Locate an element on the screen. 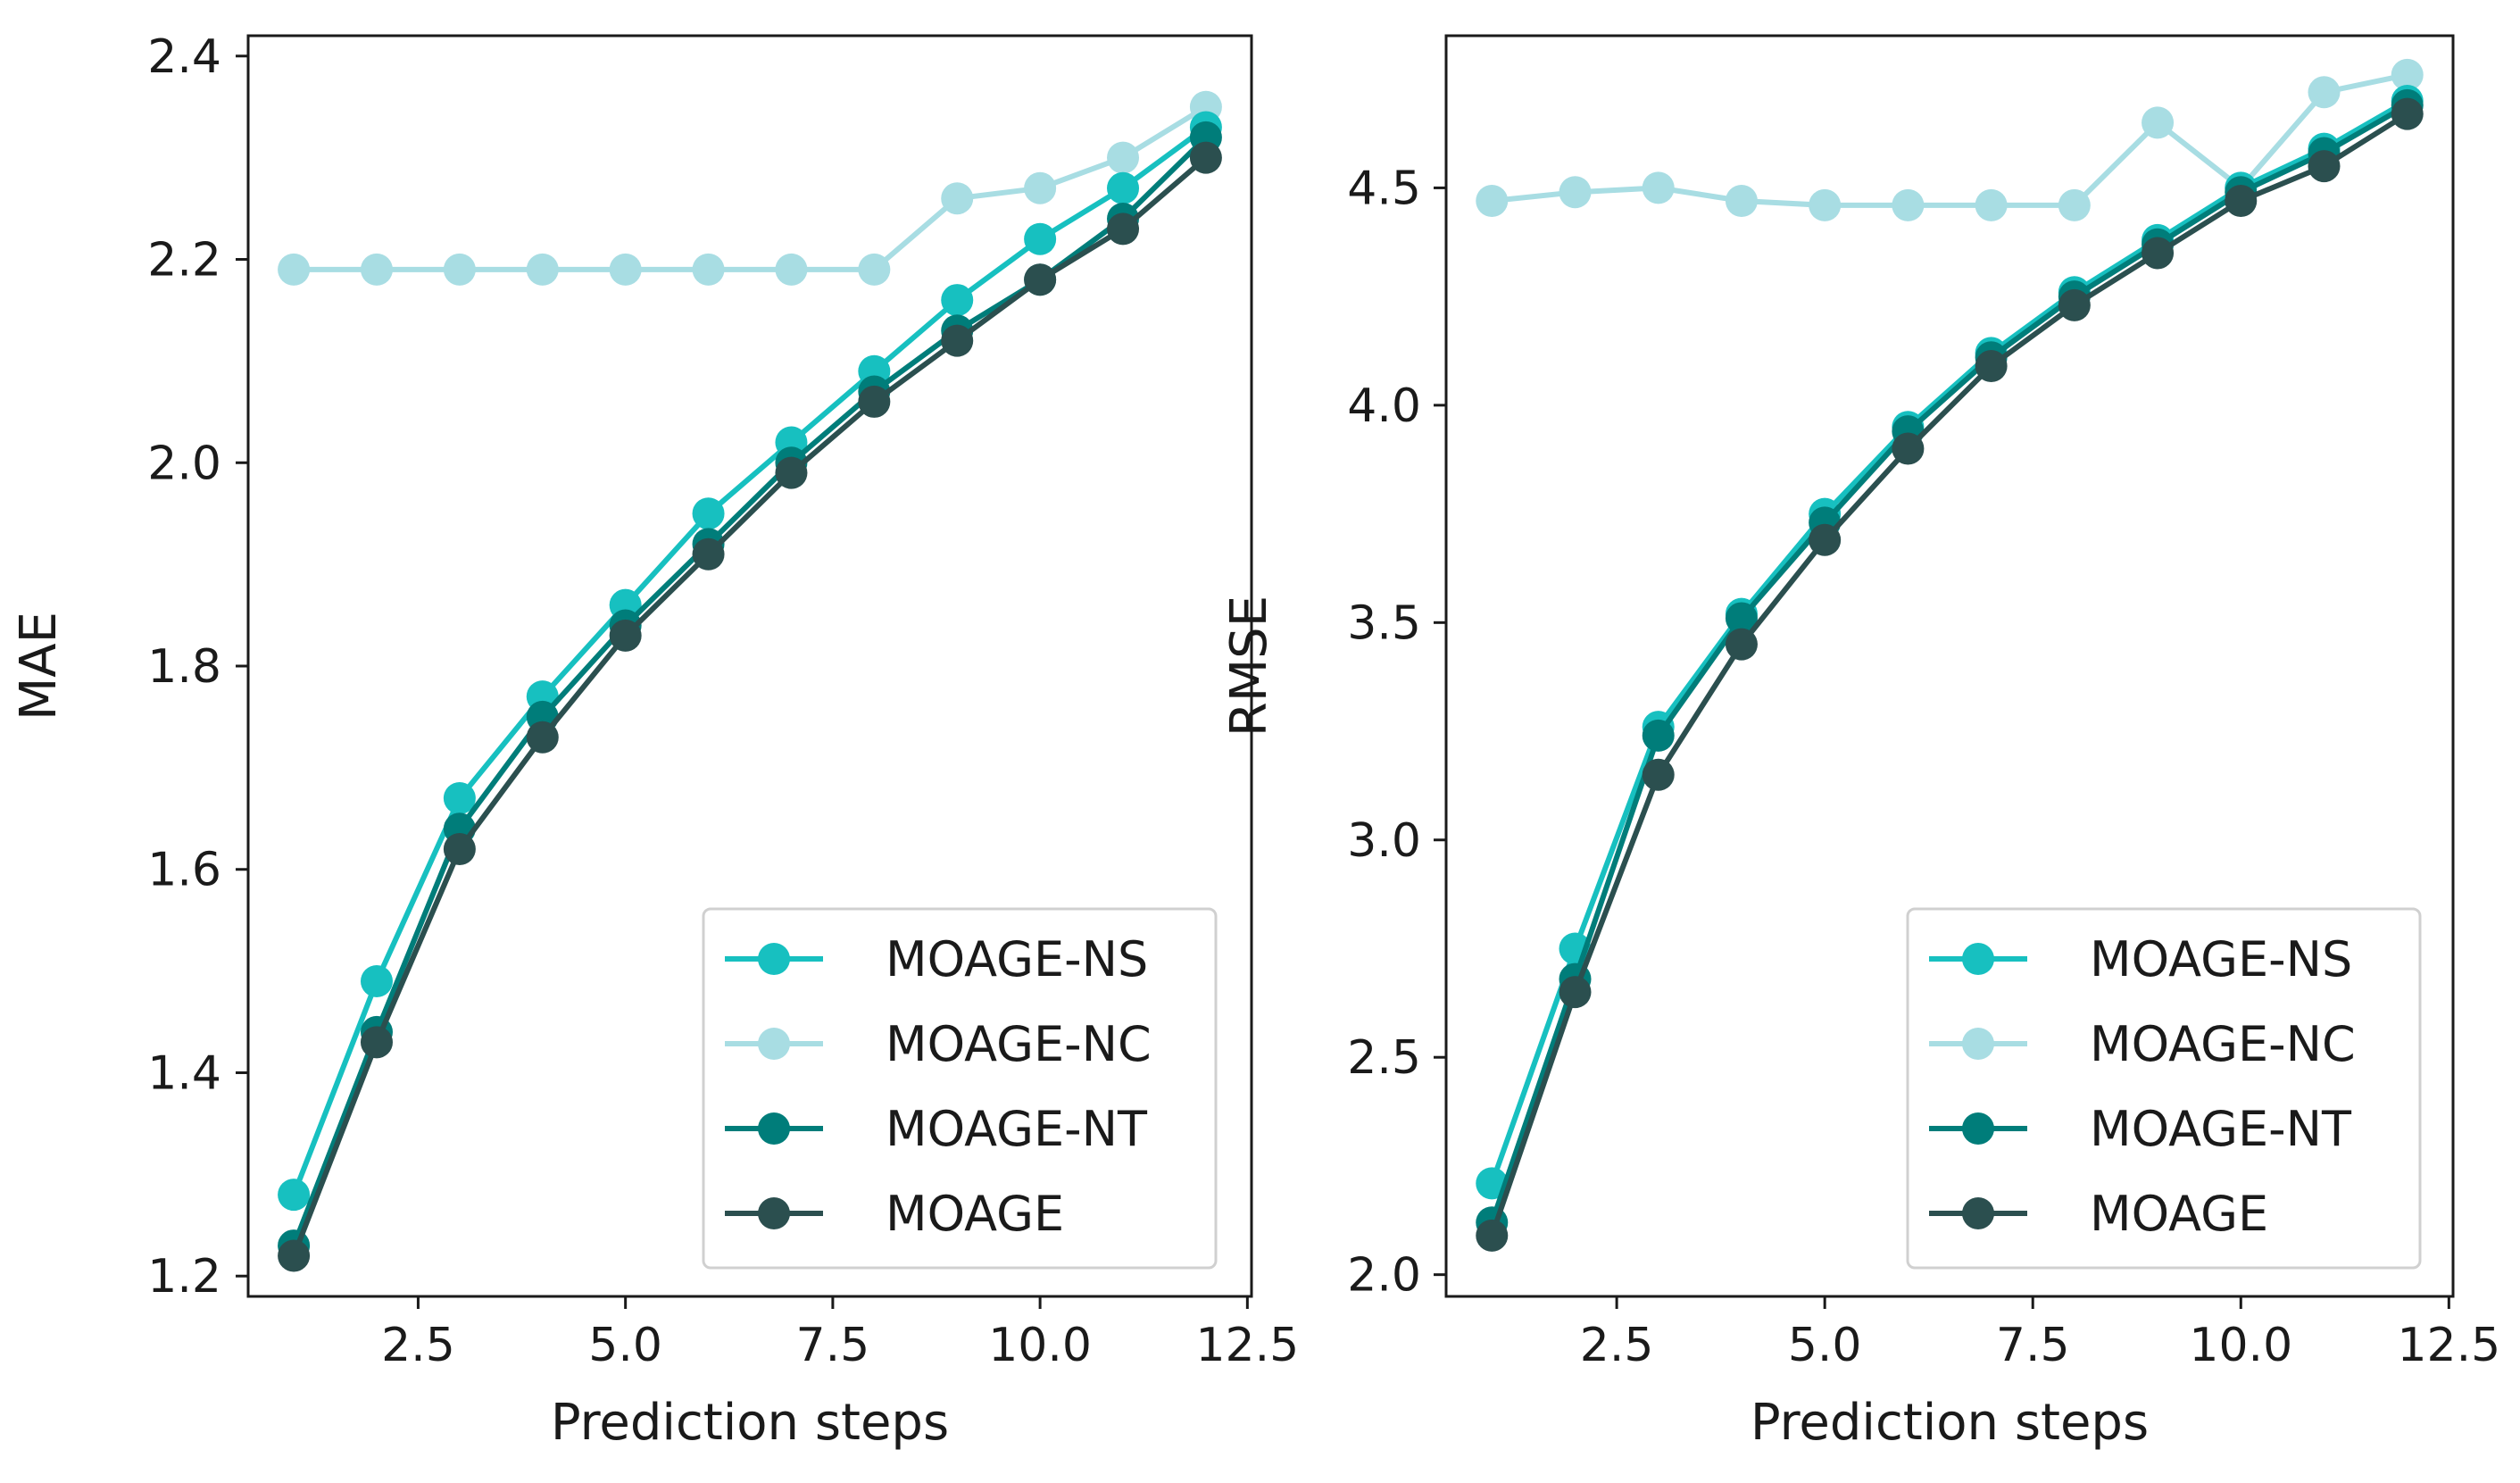 The height and width of the screenshot is (1483, 2520). legend-label: MOAGE-NC is located at coordinates (1019, 1044).